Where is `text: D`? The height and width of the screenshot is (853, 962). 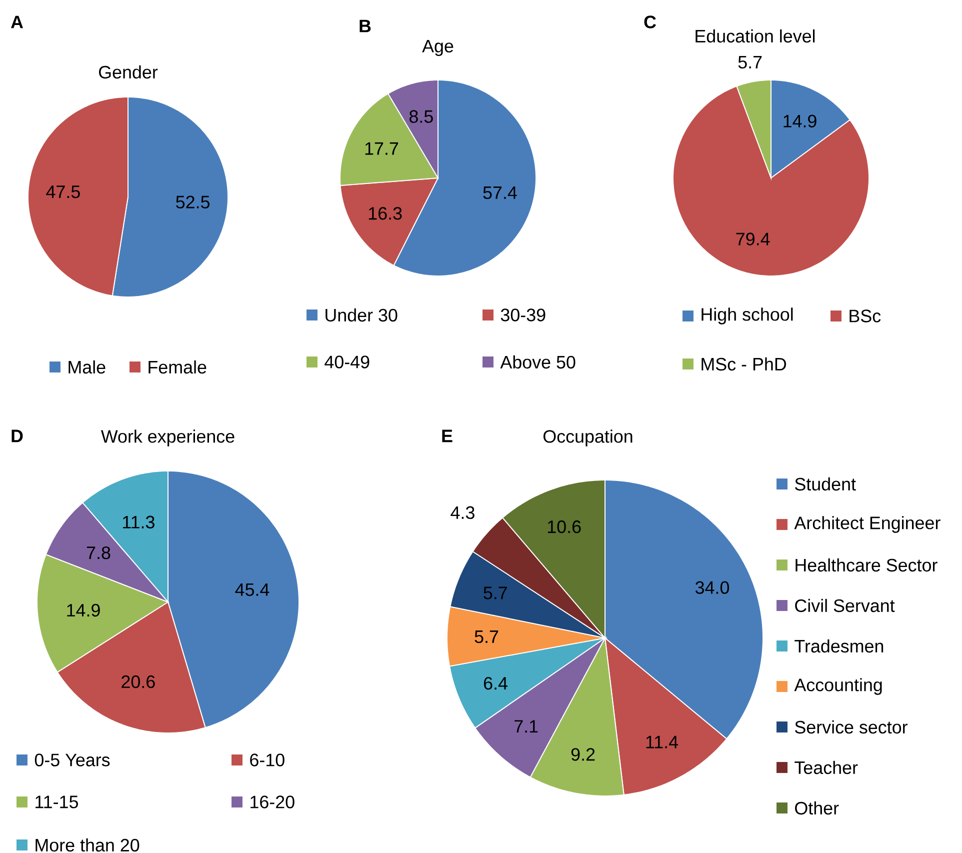 text: D is located at coordinates (17, 436).